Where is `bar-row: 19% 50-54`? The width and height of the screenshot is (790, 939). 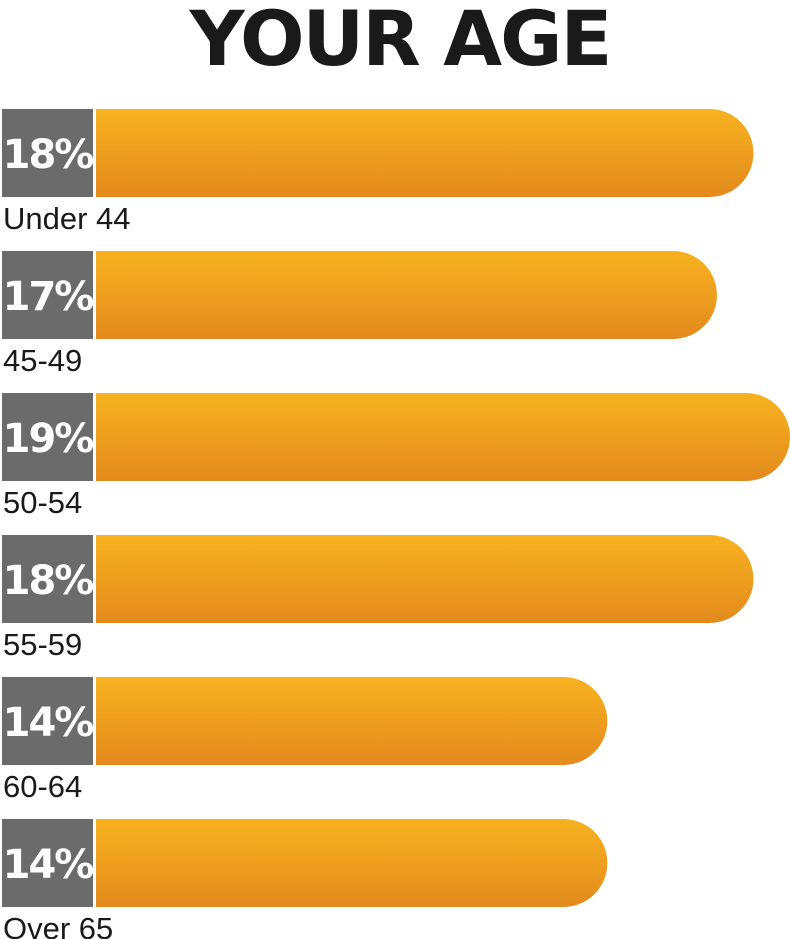 bar-row: 19% 50-54 is located at coordinates (396, 456).